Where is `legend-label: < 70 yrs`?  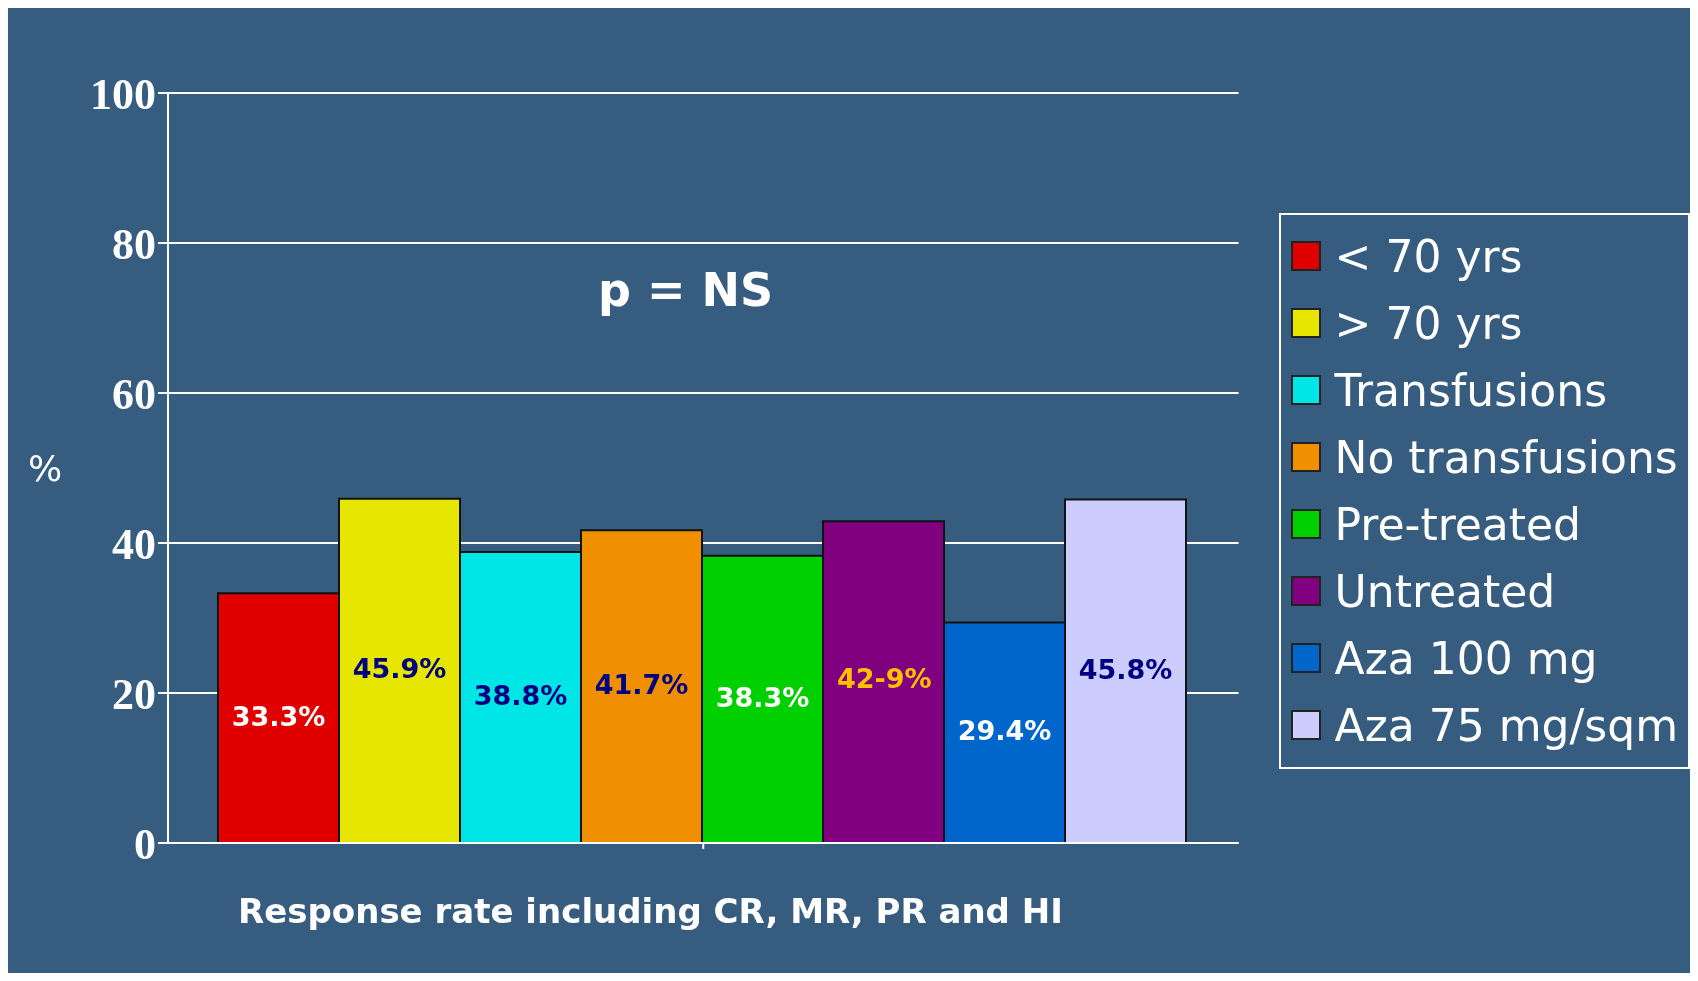 legend-label: < 70 yrs is located at coordinates (1428, 256).